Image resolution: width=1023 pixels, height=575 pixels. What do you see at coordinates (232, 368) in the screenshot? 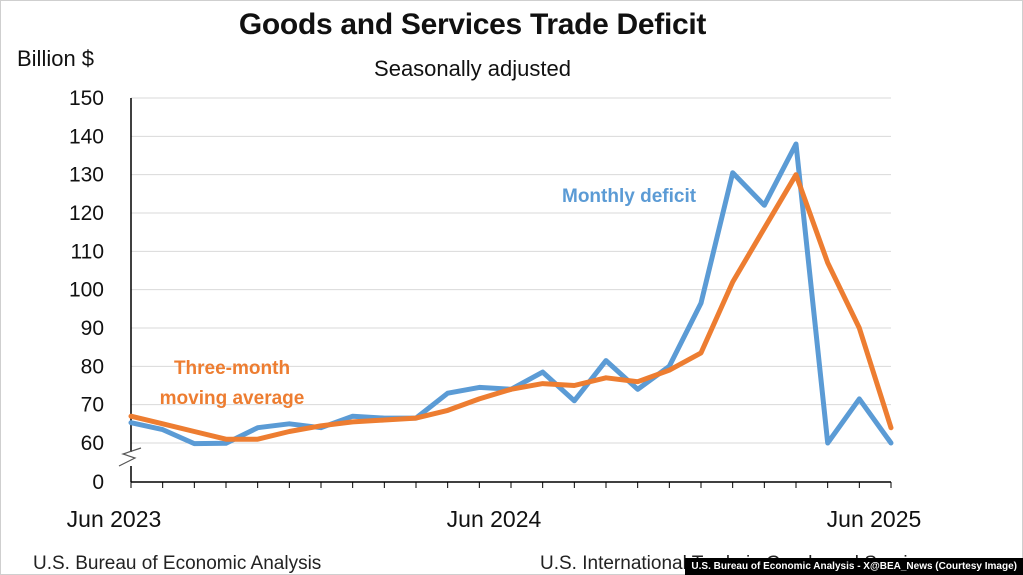
I see `moving-average-annotation-line1: Three-month` at bounding box center [232, 368].